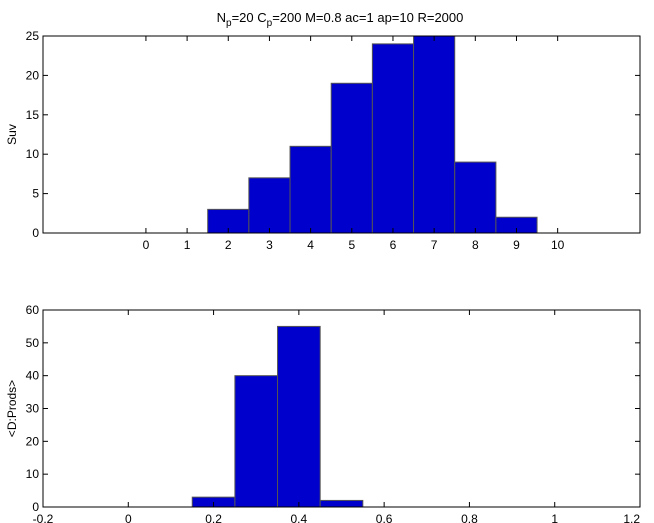  What do you see at coordinates (229, 23) in the screenshot?
I see `title-part-2: p` at bounding box center [229, 23].